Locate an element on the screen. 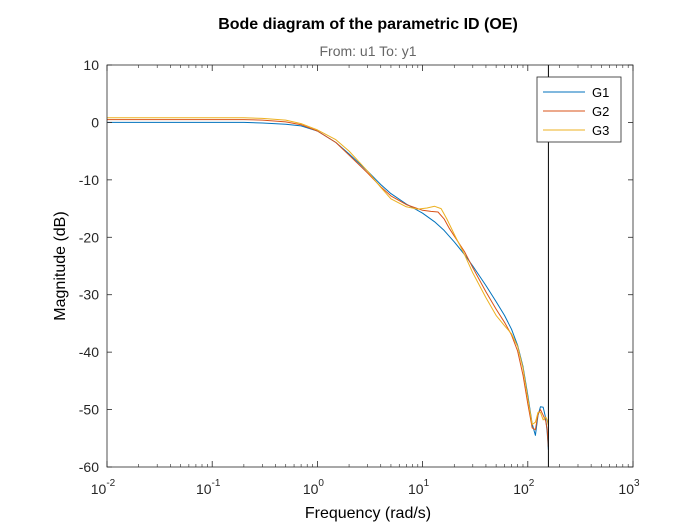 Image resolution: width=700 pixels, height=530 pixels. y-tick-label: 10 is located at coordinates (91, 65).